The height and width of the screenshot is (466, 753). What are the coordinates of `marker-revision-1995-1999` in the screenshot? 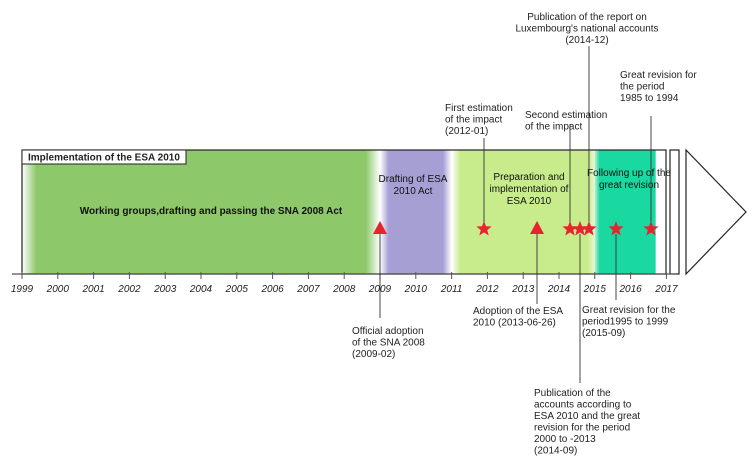 It's located at (616, 228).